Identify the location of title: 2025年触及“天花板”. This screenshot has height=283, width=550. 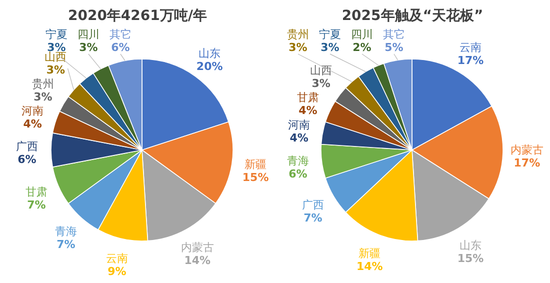
(413, 16).